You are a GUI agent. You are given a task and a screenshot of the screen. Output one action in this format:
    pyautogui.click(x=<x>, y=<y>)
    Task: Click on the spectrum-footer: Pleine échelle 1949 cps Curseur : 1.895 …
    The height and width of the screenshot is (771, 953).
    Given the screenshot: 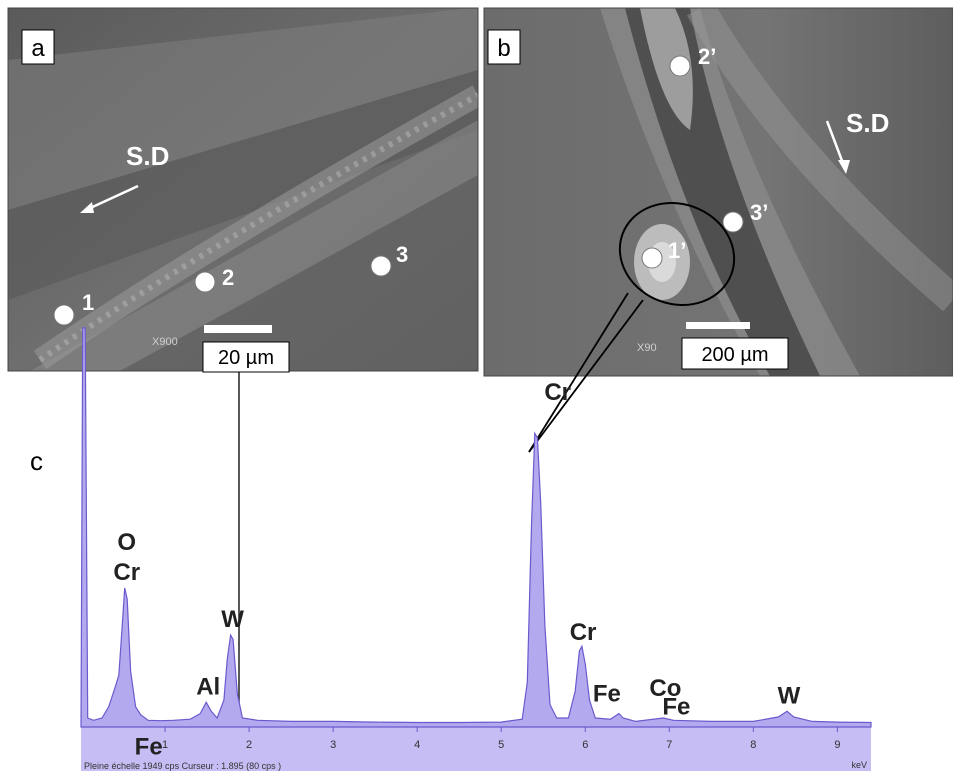 What is the action you would take?
    pyautogui.click(x=182, y=766)
    